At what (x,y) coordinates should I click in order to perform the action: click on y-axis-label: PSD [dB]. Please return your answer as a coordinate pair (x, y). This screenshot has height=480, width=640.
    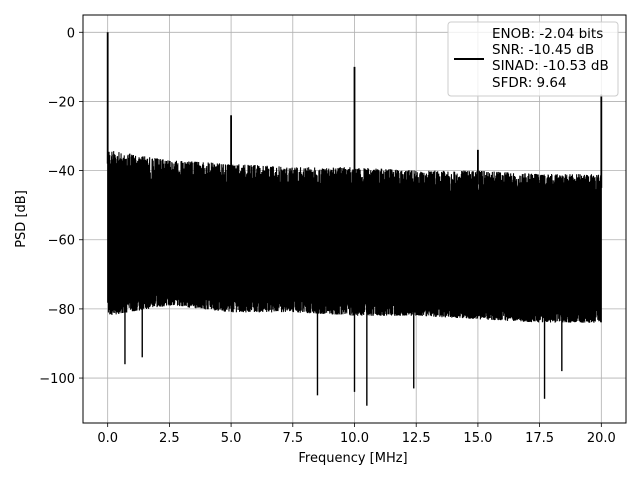
    Looking at the image, I should click on (21, 219).